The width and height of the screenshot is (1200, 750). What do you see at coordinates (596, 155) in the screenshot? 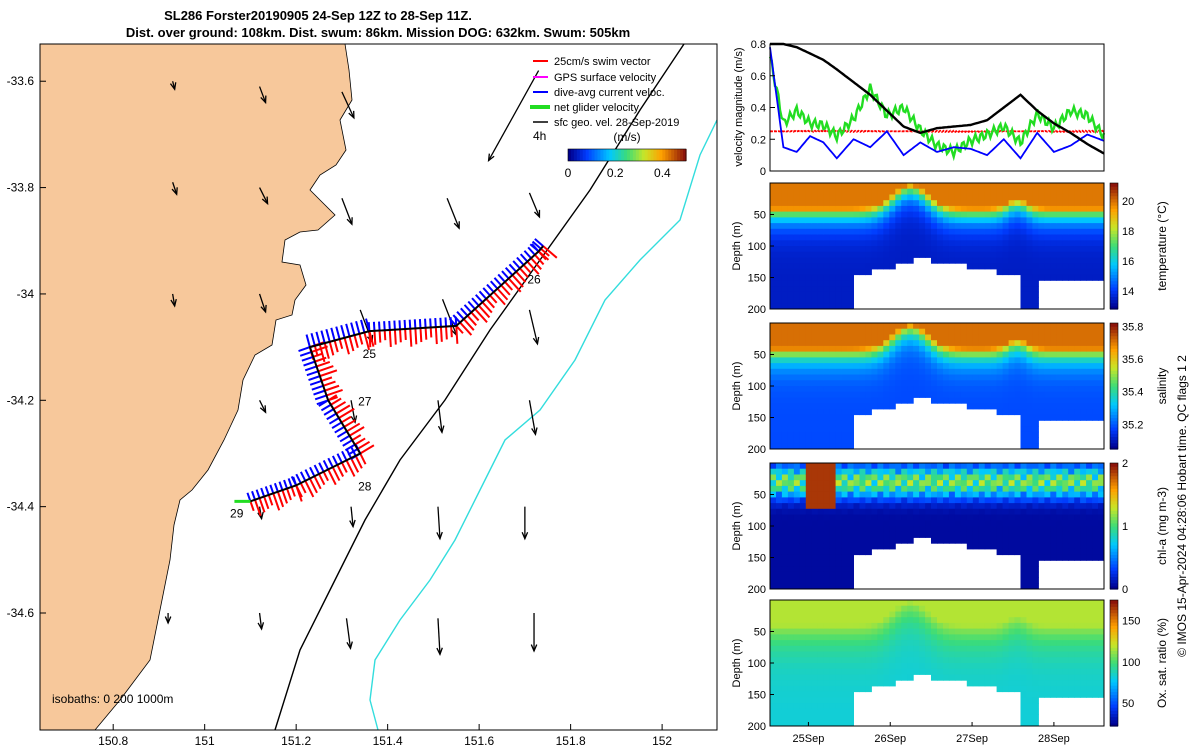
I see `map-colorbar-segment` at bounding box center [596, 155].